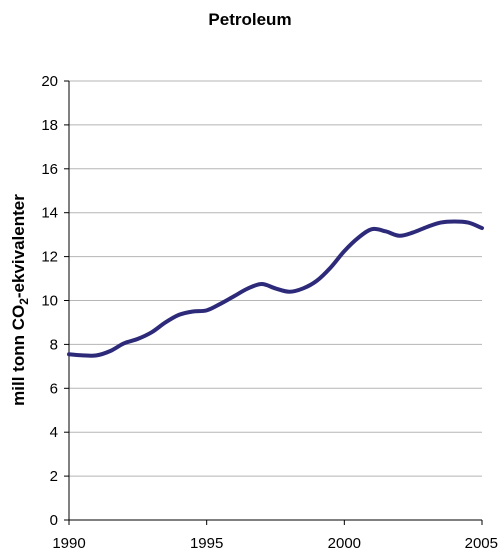 The width and height of the screenshot is (500, 557). I want to click on y-axis-label-prefix: mill tonn CO, so click(18, 355).